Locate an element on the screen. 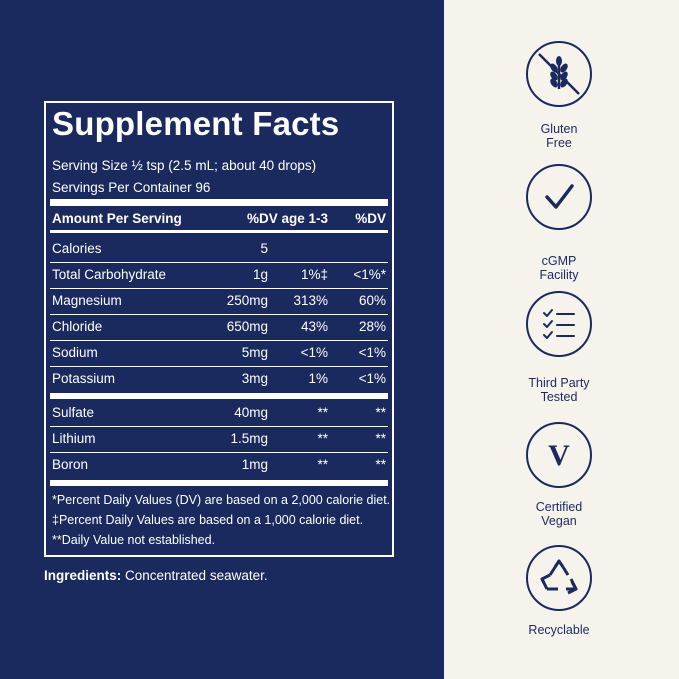  badge-gluten-free: Gluten Free is located at coordinates (559, 95).